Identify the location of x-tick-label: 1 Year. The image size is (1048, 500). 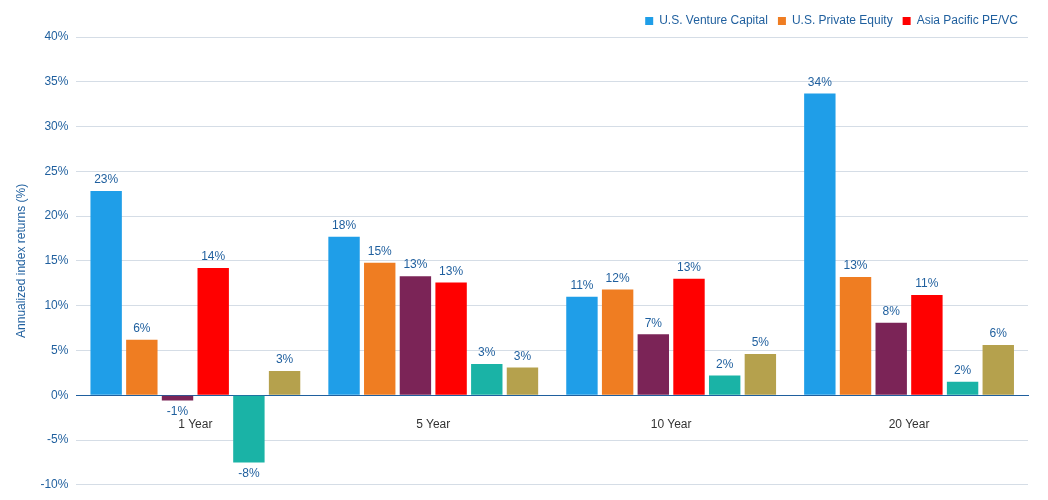
(195, 423).